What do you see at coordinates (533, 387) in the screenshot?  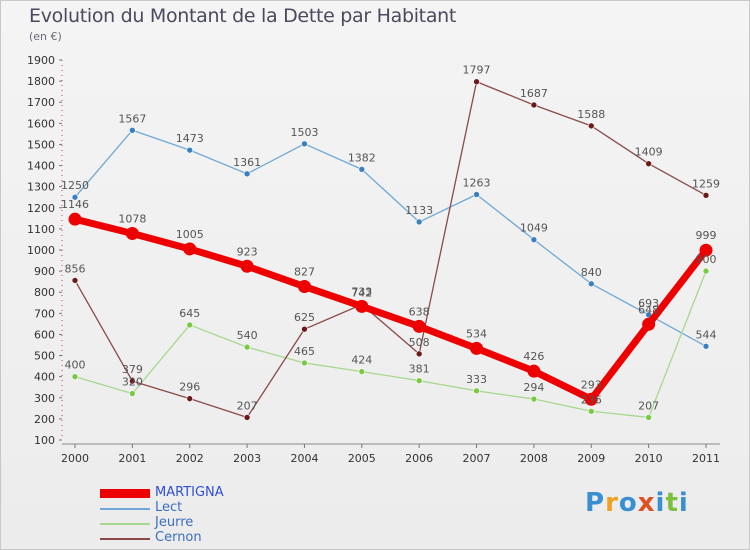 I see `data-label-jeurre: 294` at bounding box center [533, 387].